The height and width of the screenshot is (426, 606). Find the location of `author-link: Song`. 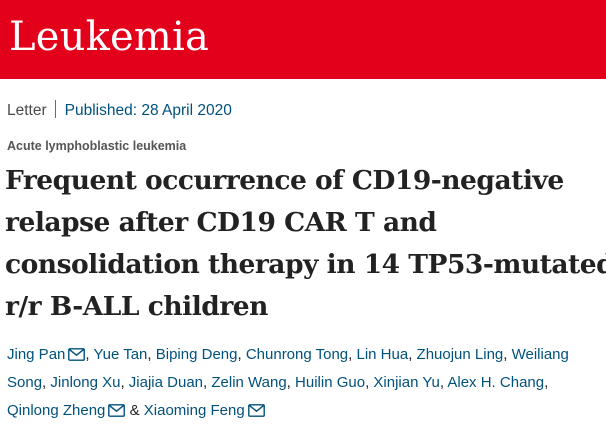

author-link: Song is located at coordinates (25, 382).